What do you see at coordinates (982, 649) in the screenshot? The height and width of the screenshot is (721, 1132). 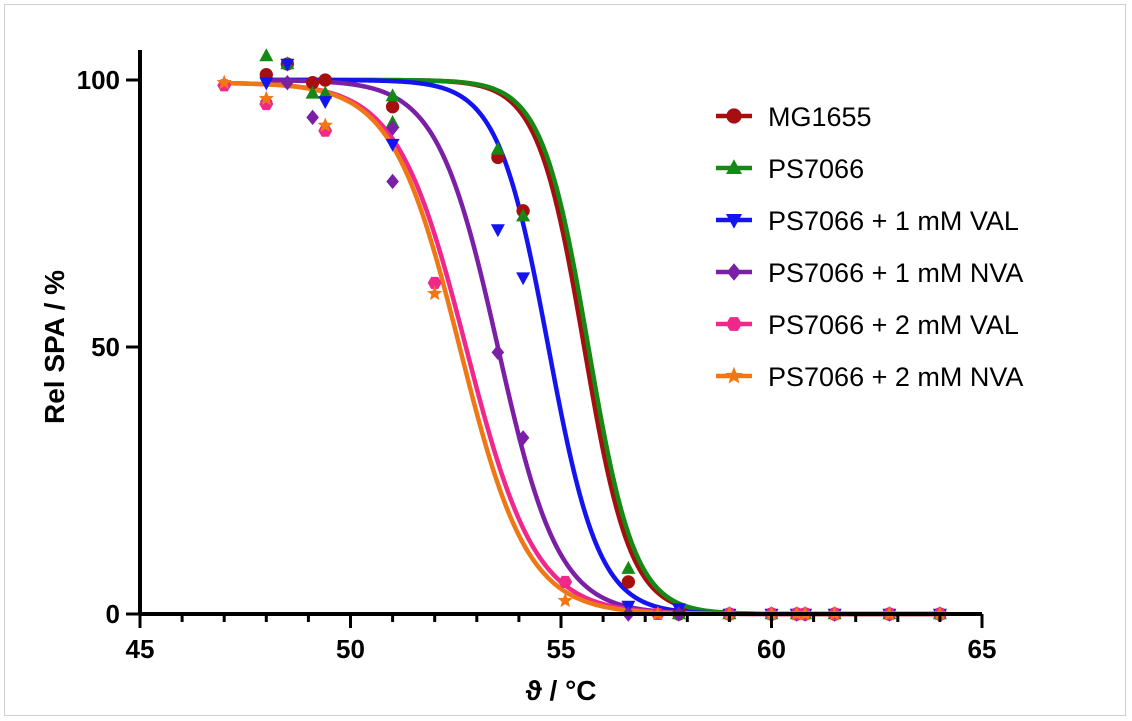 I see `x-tick-label: 65` at bounding box center [982, 649].